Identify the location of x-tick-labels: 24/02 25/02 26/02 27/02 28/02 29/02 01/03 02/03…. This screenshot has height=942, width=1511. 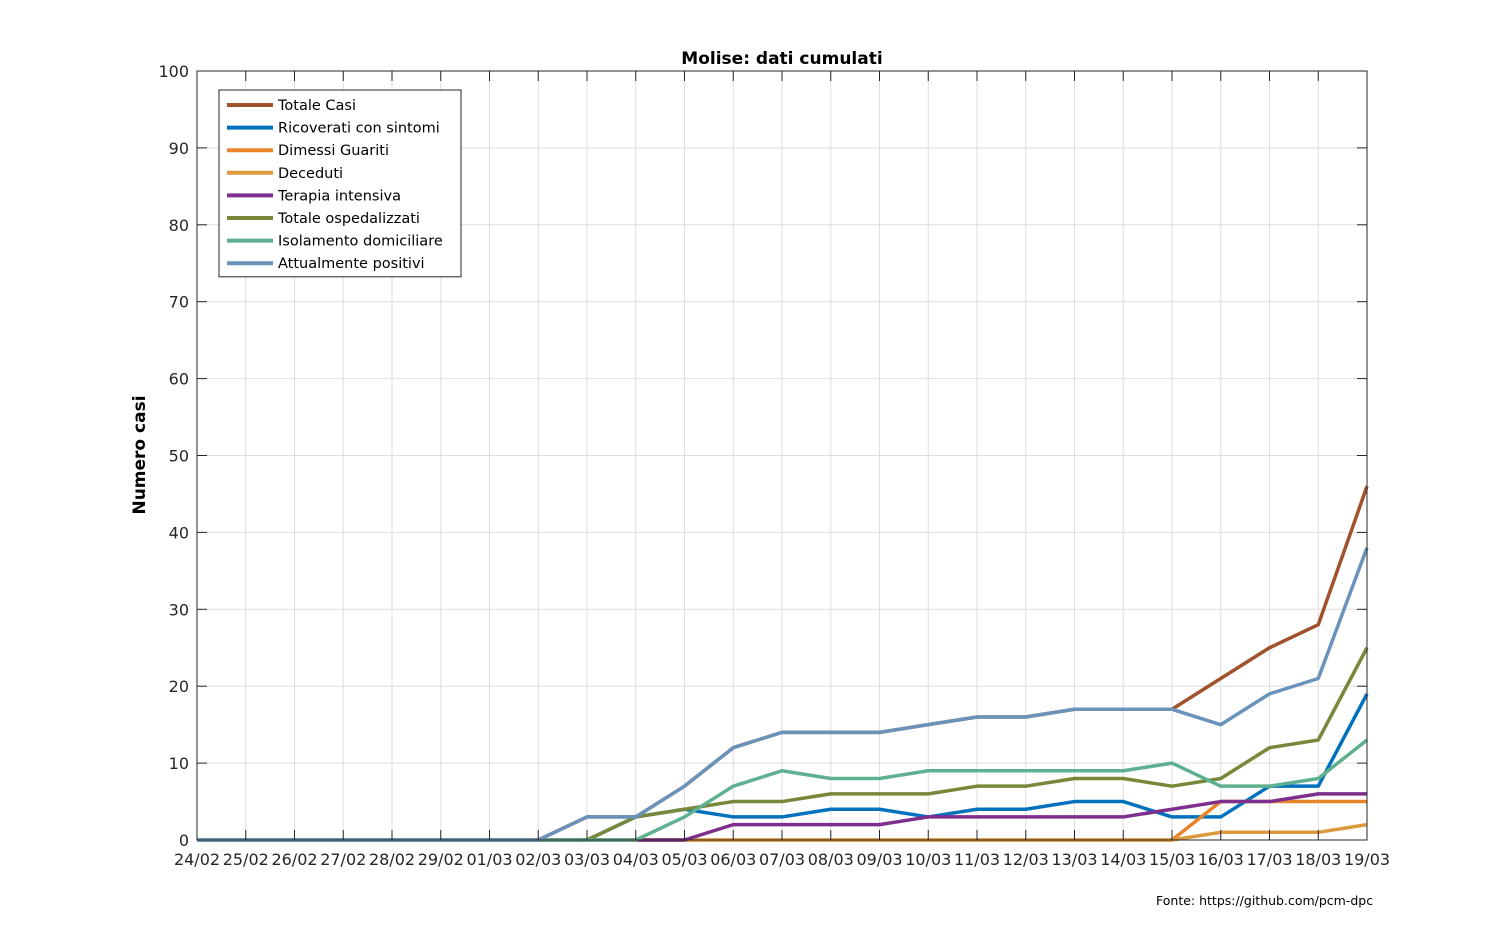
(782, 859).